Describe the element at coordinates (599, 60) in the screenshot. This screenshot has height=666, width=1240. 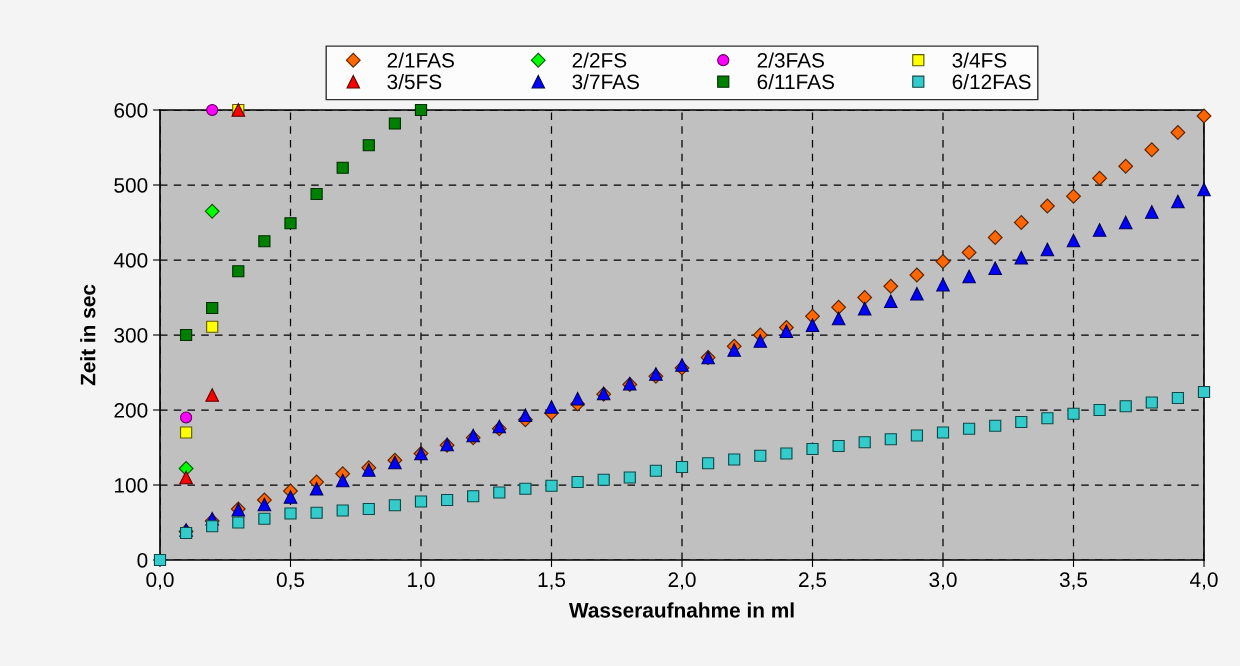
I see `legend-label: 2/2FS` at that location.